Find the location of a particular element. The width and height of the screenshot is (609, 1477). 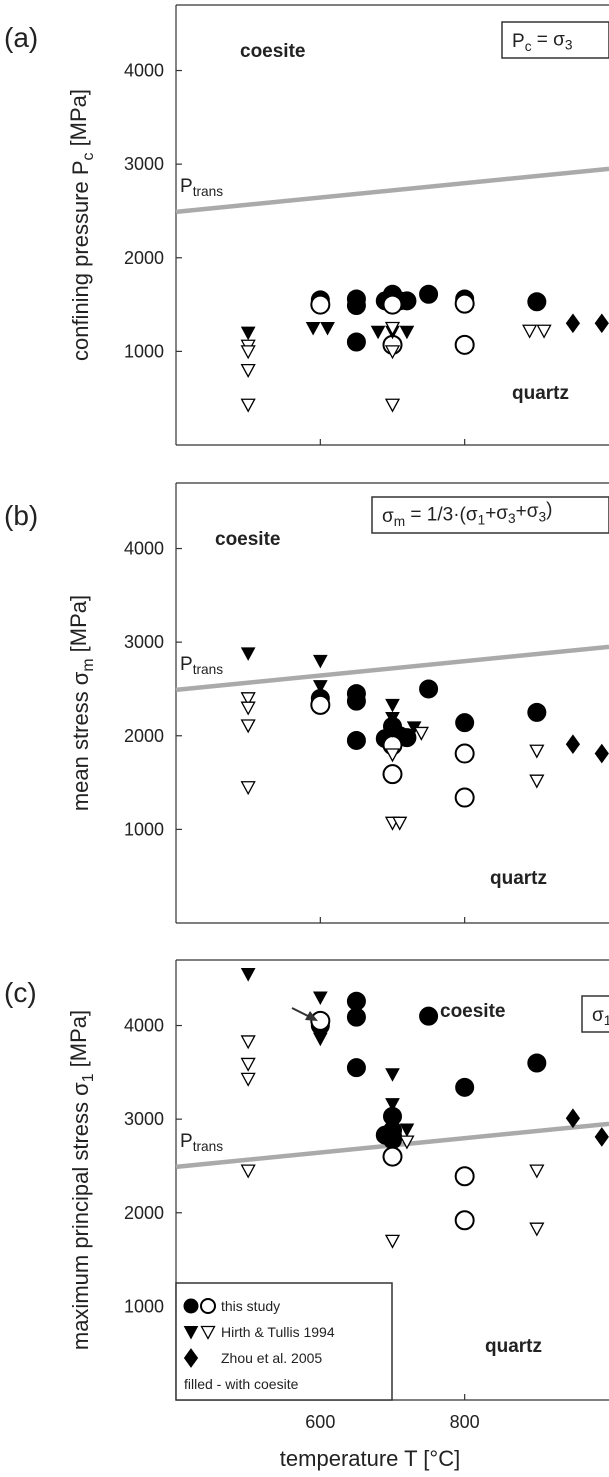

text-part: σ is located at coordinates (598, 1015).